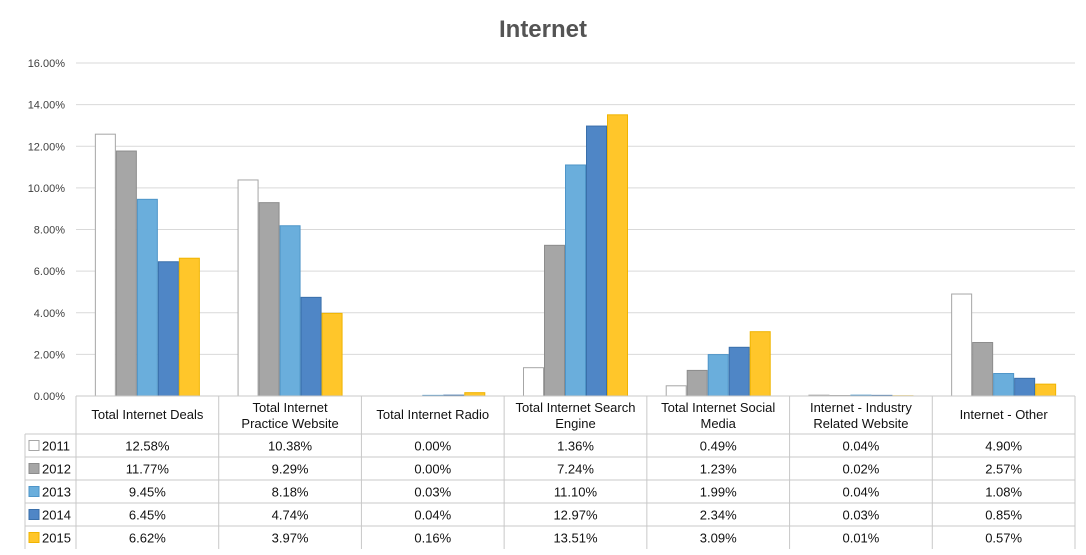 The height and width of the screenshot is (555, 1086). I want to click on category-label-line: Total Internet Search, so click(576, 407).